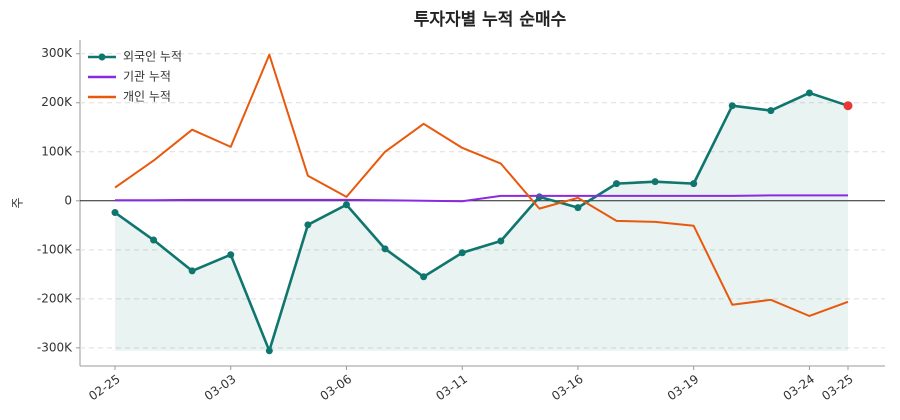 The image size is (900, 420). I want to click on y-tick-label: 200K, so click(57, 102).